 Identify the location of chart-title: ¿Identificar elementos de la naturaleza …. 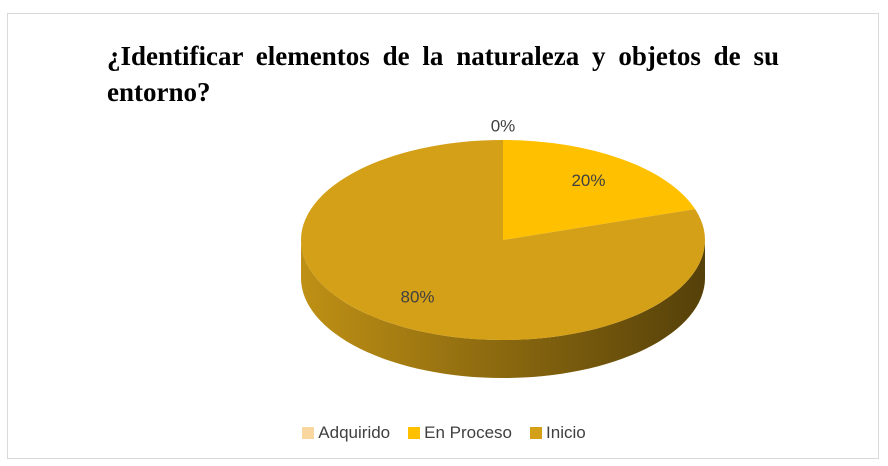
(443, 74).